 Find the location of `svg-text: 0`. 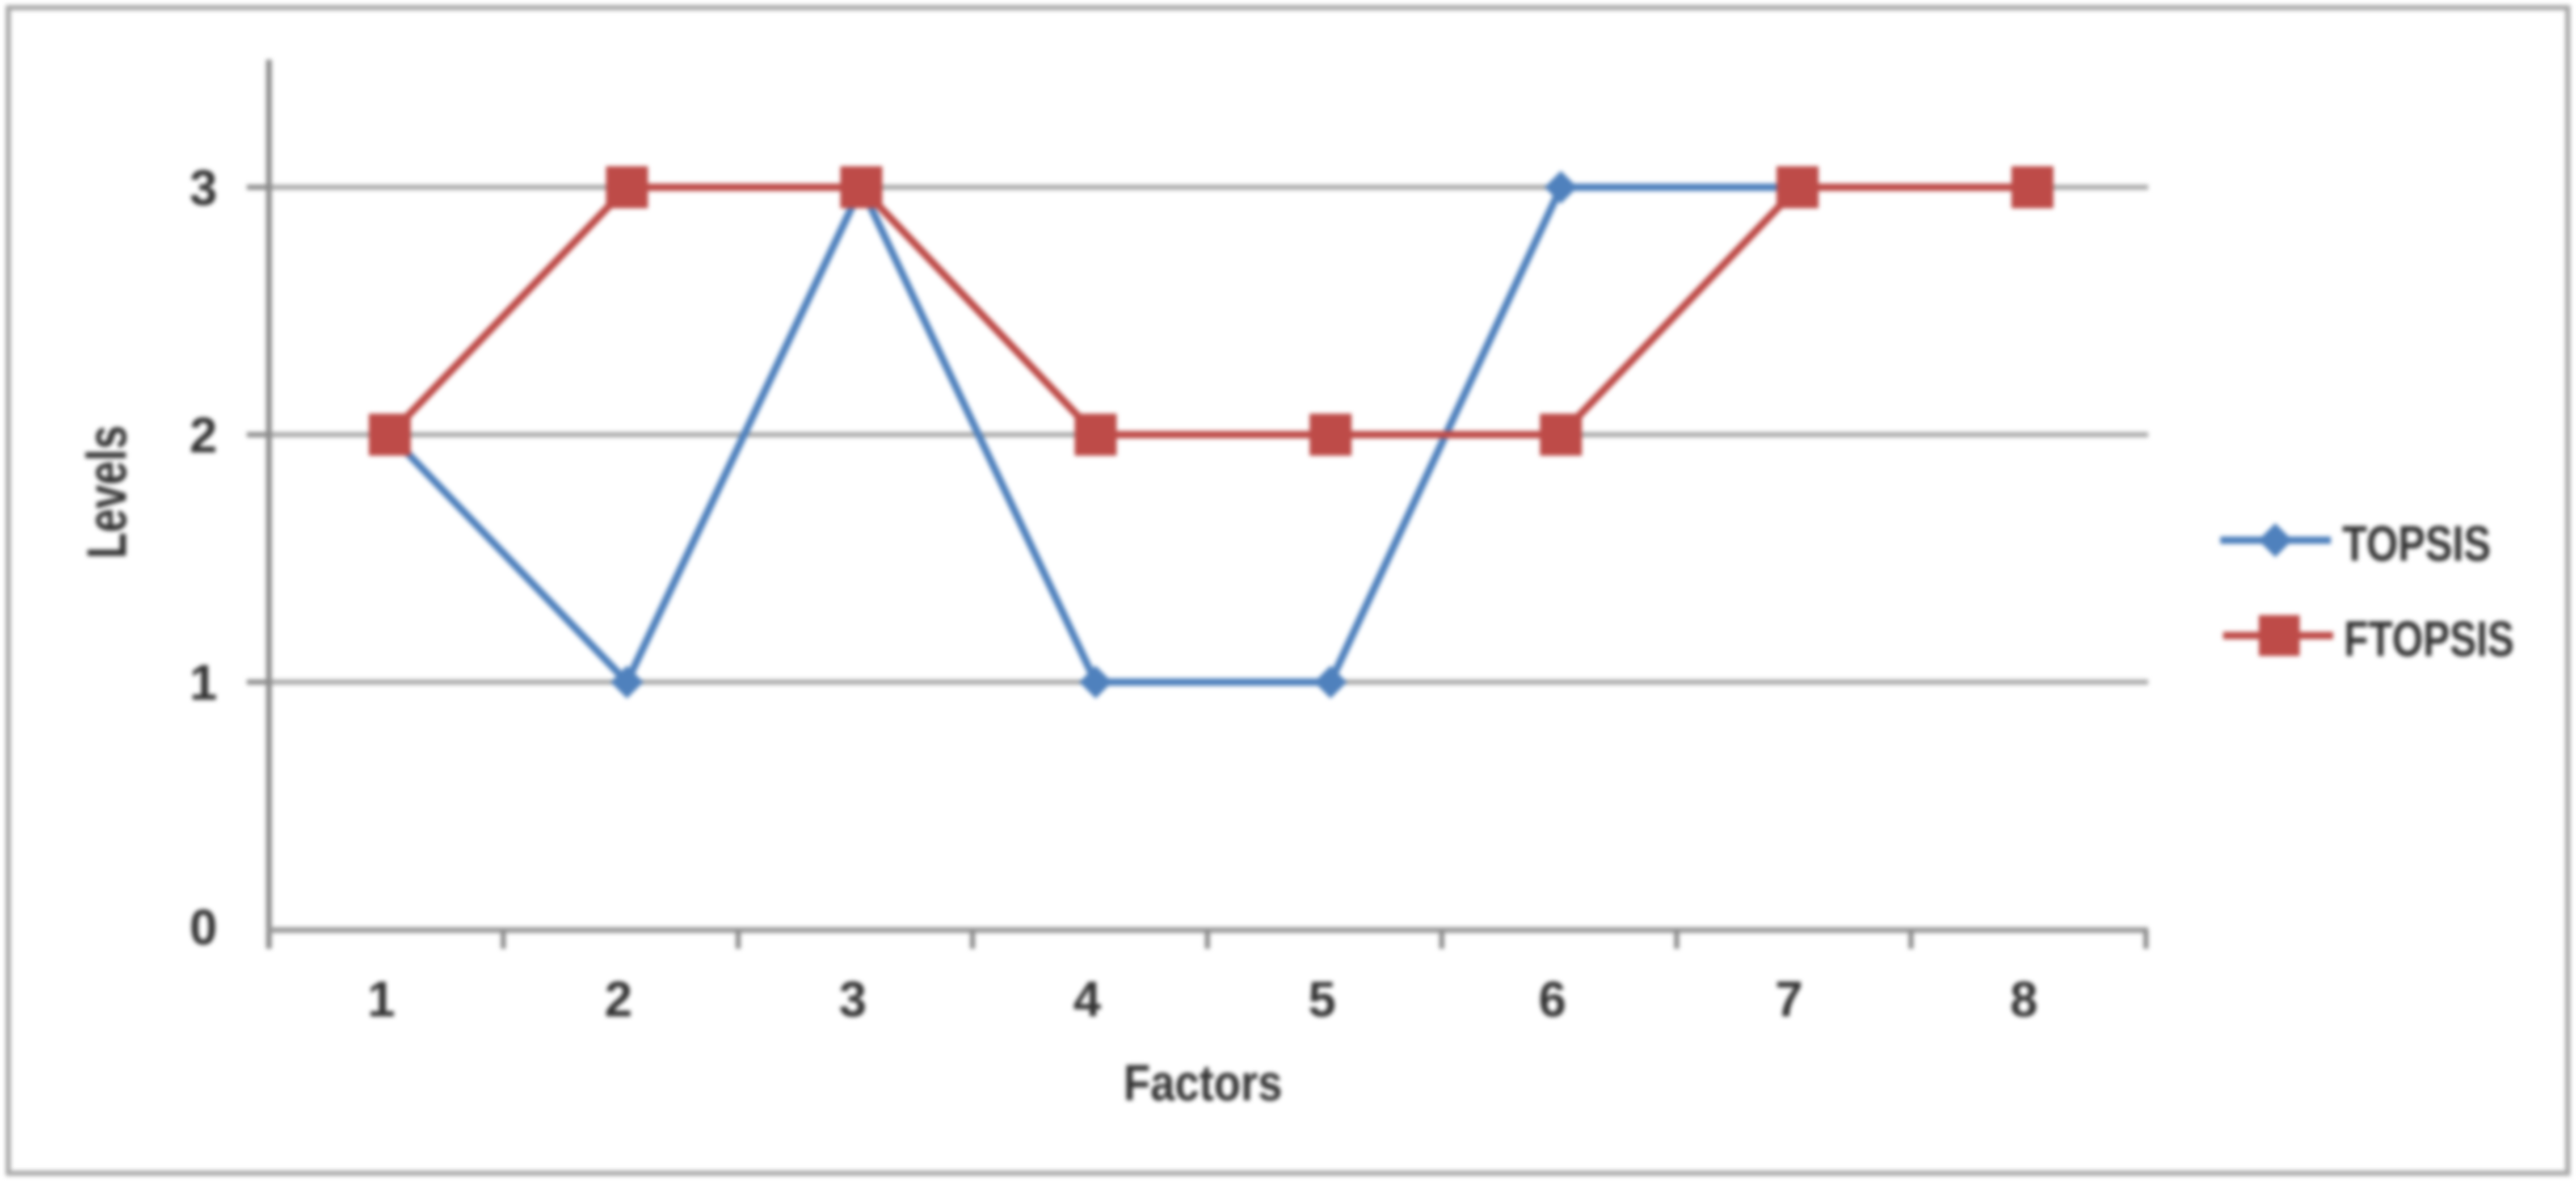

svg-text: 0 is located at coordinates (203, 927).